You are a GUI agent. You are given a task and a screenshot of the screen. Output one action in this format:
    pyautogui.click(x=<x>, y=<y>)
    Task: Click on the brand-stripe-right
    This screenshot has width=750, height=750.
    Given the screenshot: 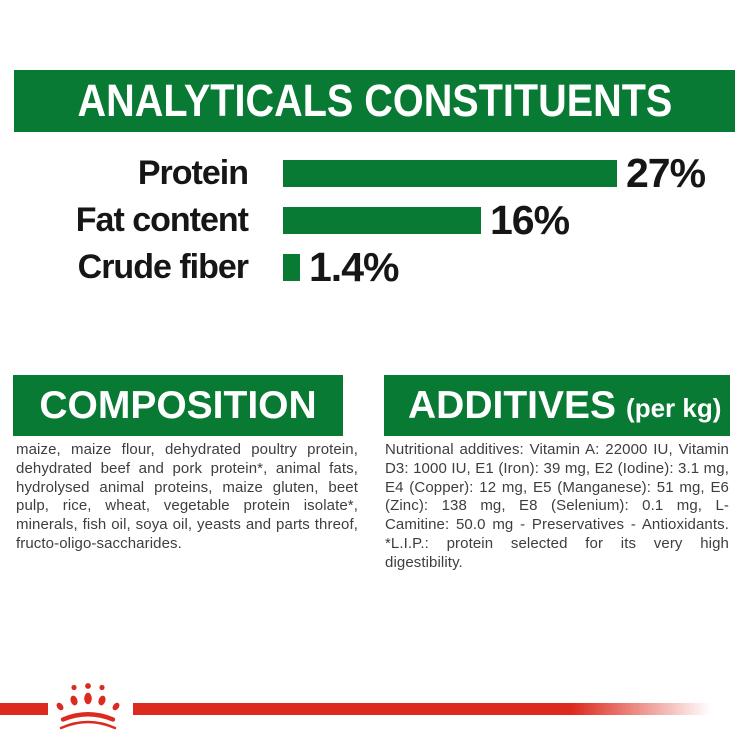 What is the action you would take?
    pyautogui.click(x=422, y=709)
    